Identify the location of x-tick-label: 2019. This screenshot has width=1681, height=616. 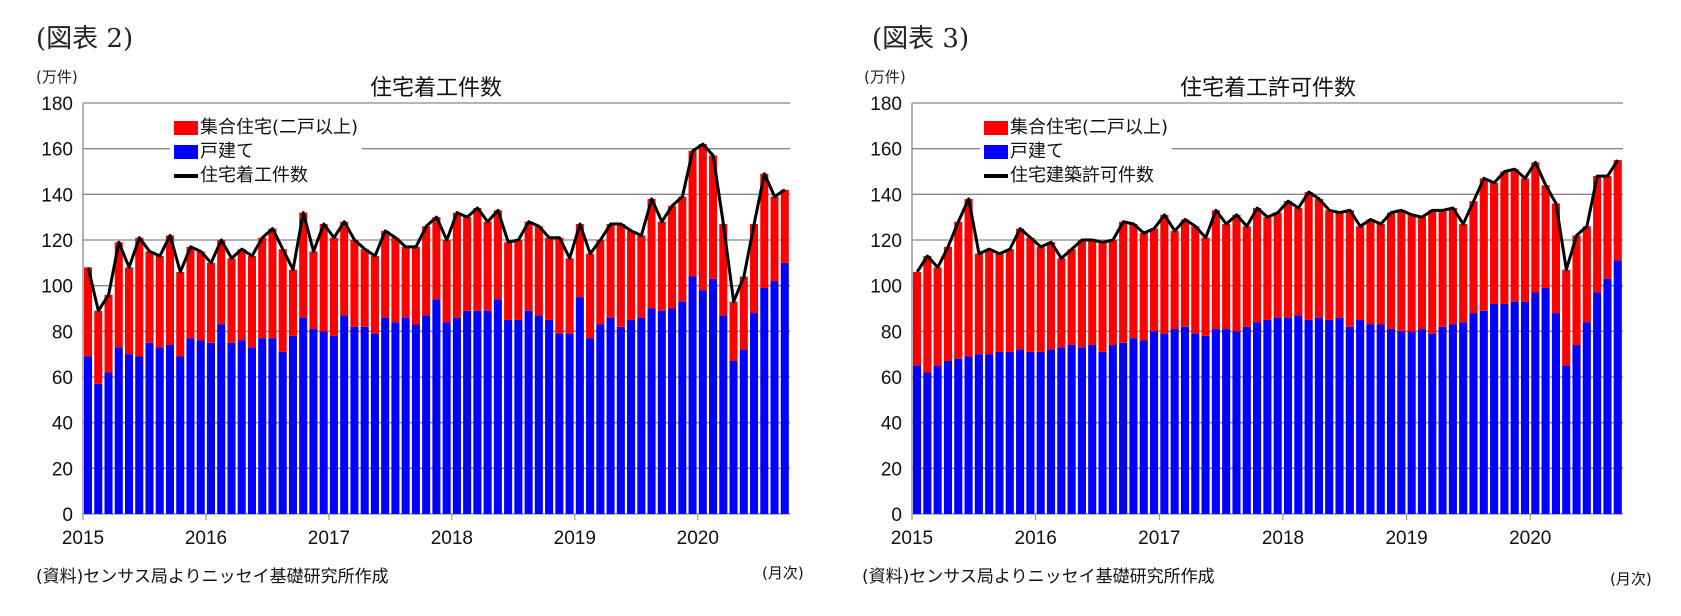
(1406, 538).